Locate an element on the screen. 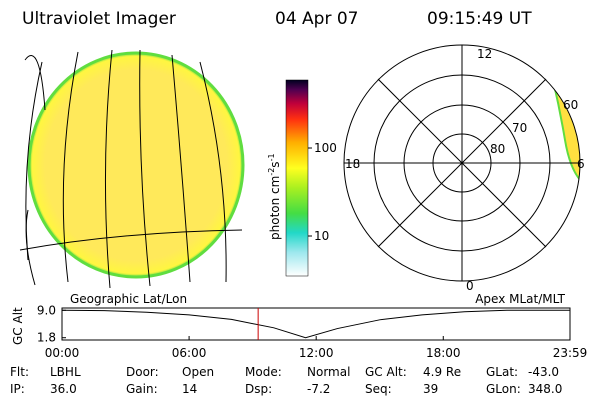 Image resolution: width=600 pixels, height=400 pixels. status-value: -7.2 is located at coordinates (318, 389).